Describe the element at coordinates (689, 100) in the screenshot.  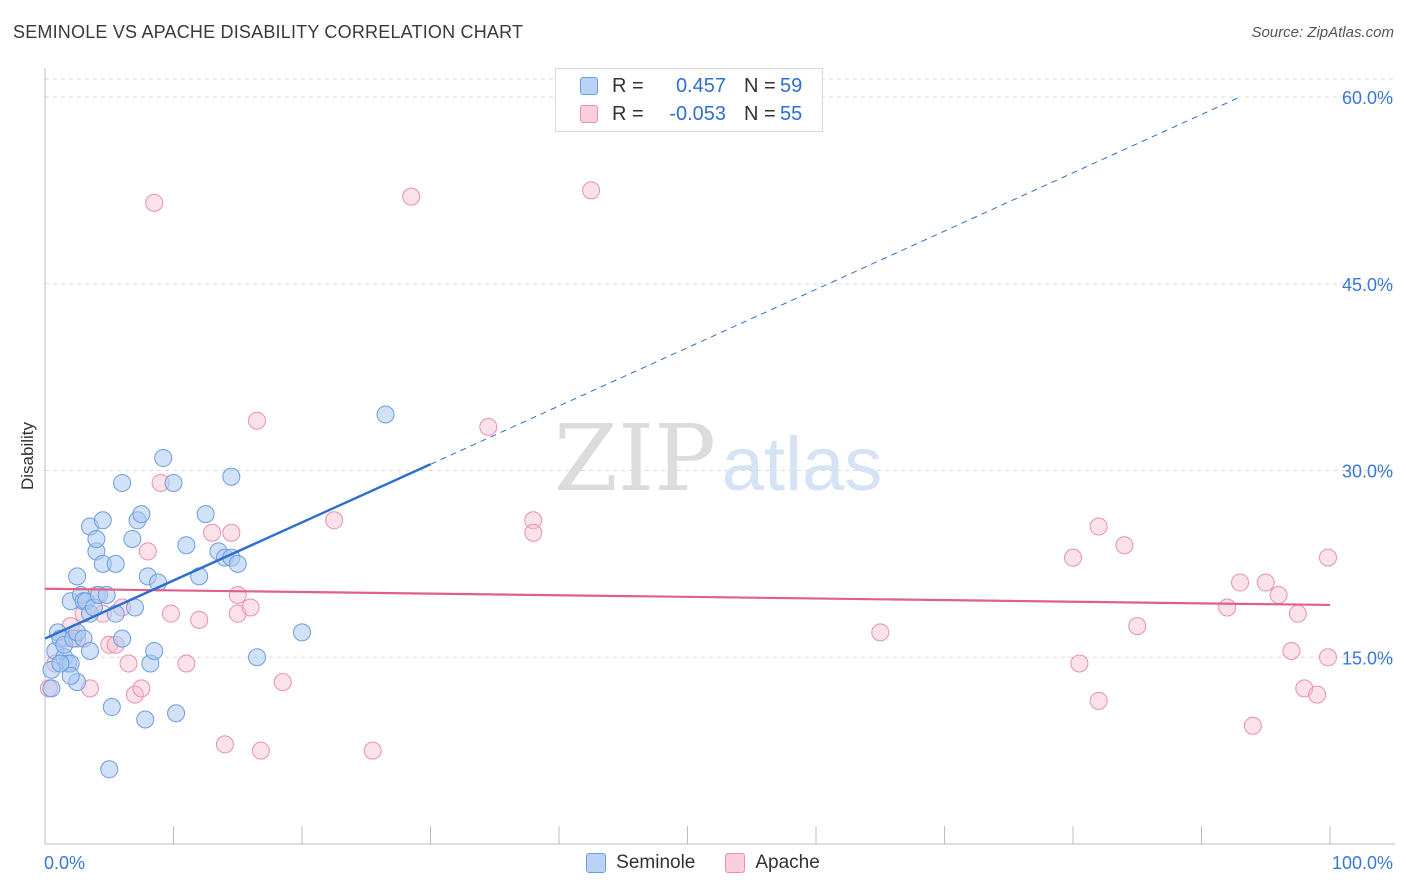
I see `correlation-legend: R = 0.457 N = 59 R = -0.053 N = 55` at that location.